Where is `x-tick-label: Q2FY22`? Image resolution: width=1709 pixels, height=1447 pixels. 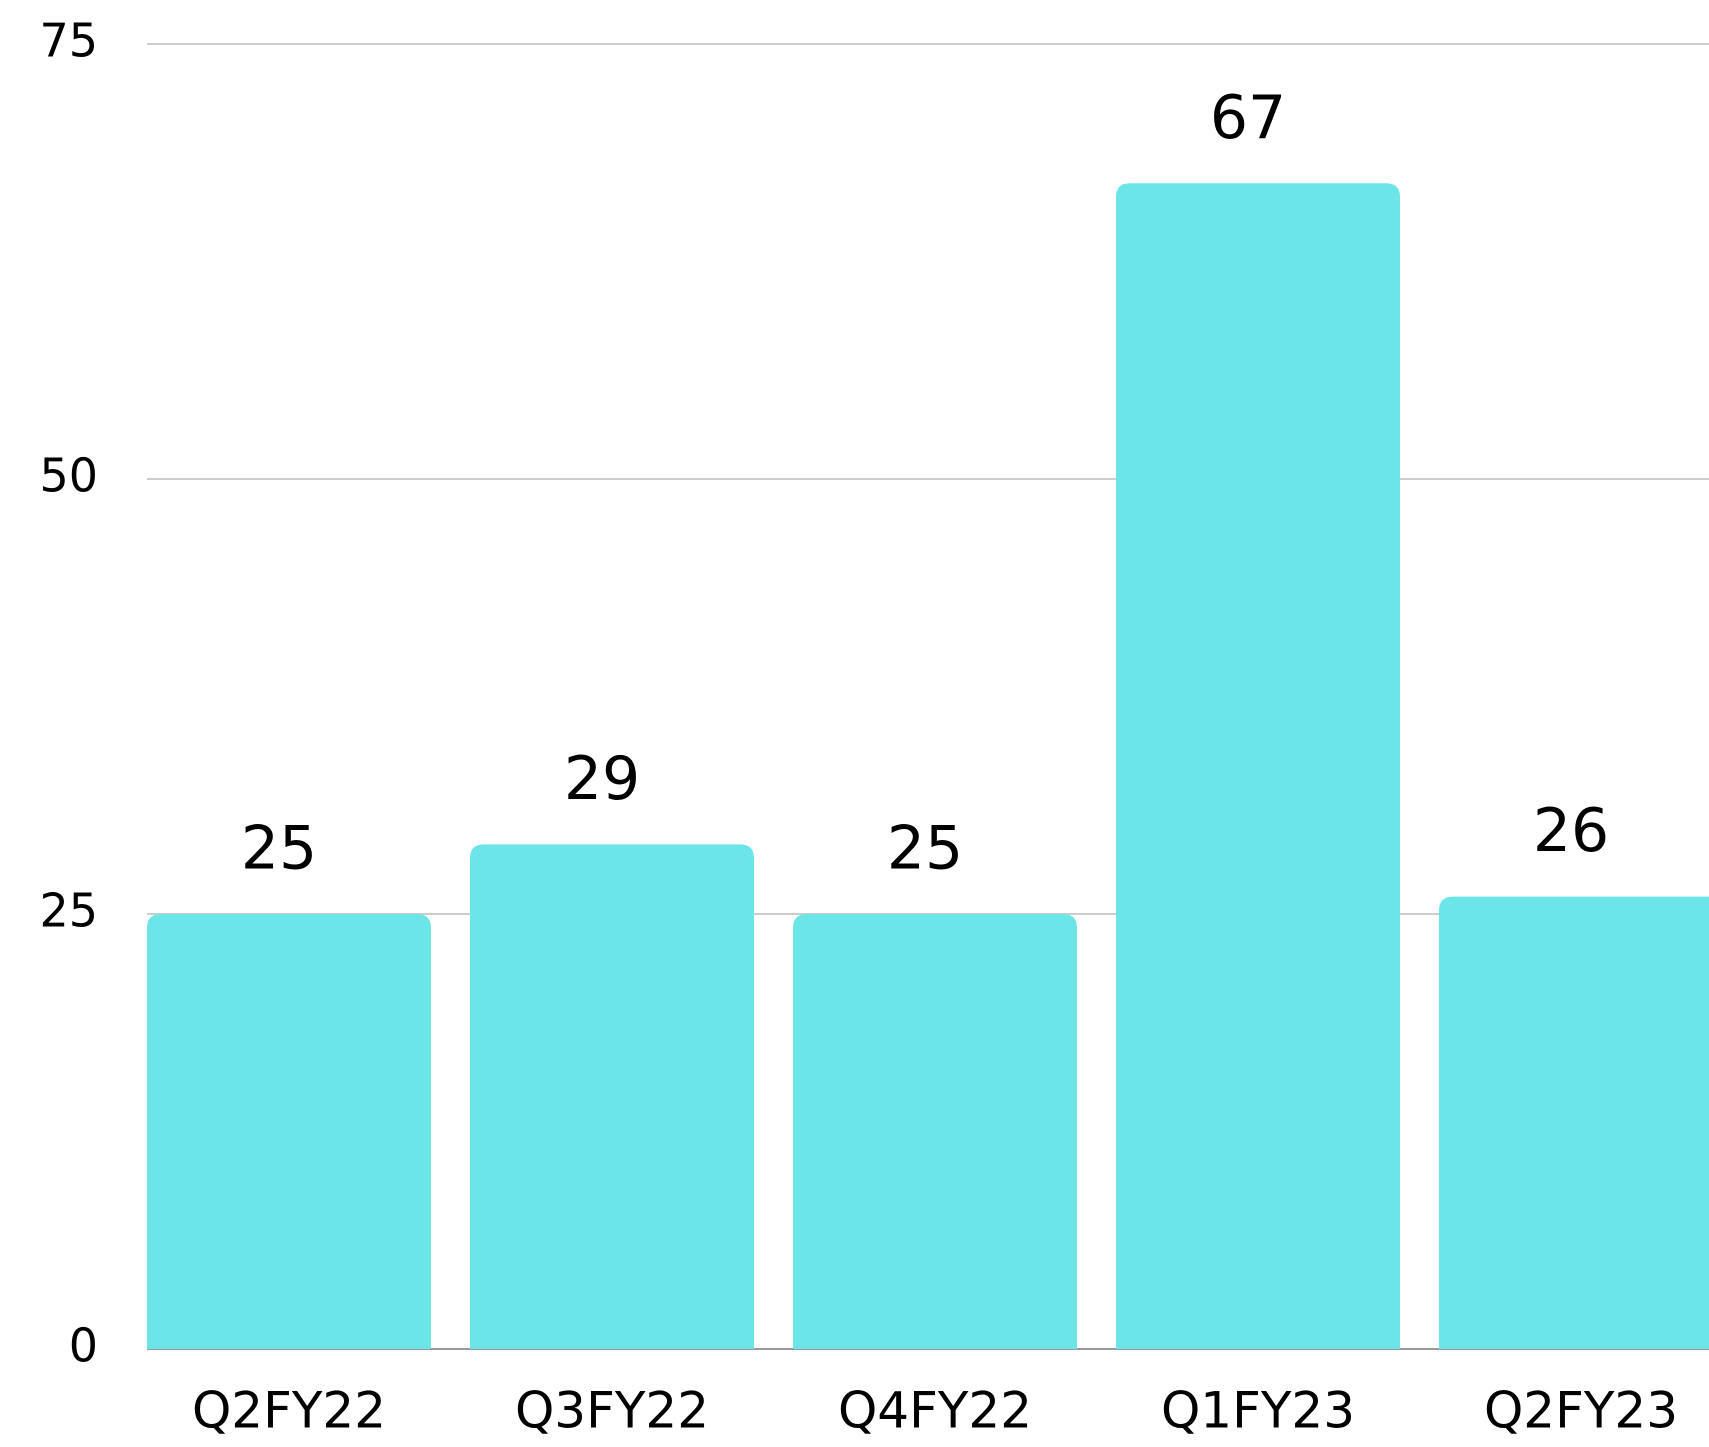 x-tick-label: Q2FY22 is located at coordinates (289, 1411).